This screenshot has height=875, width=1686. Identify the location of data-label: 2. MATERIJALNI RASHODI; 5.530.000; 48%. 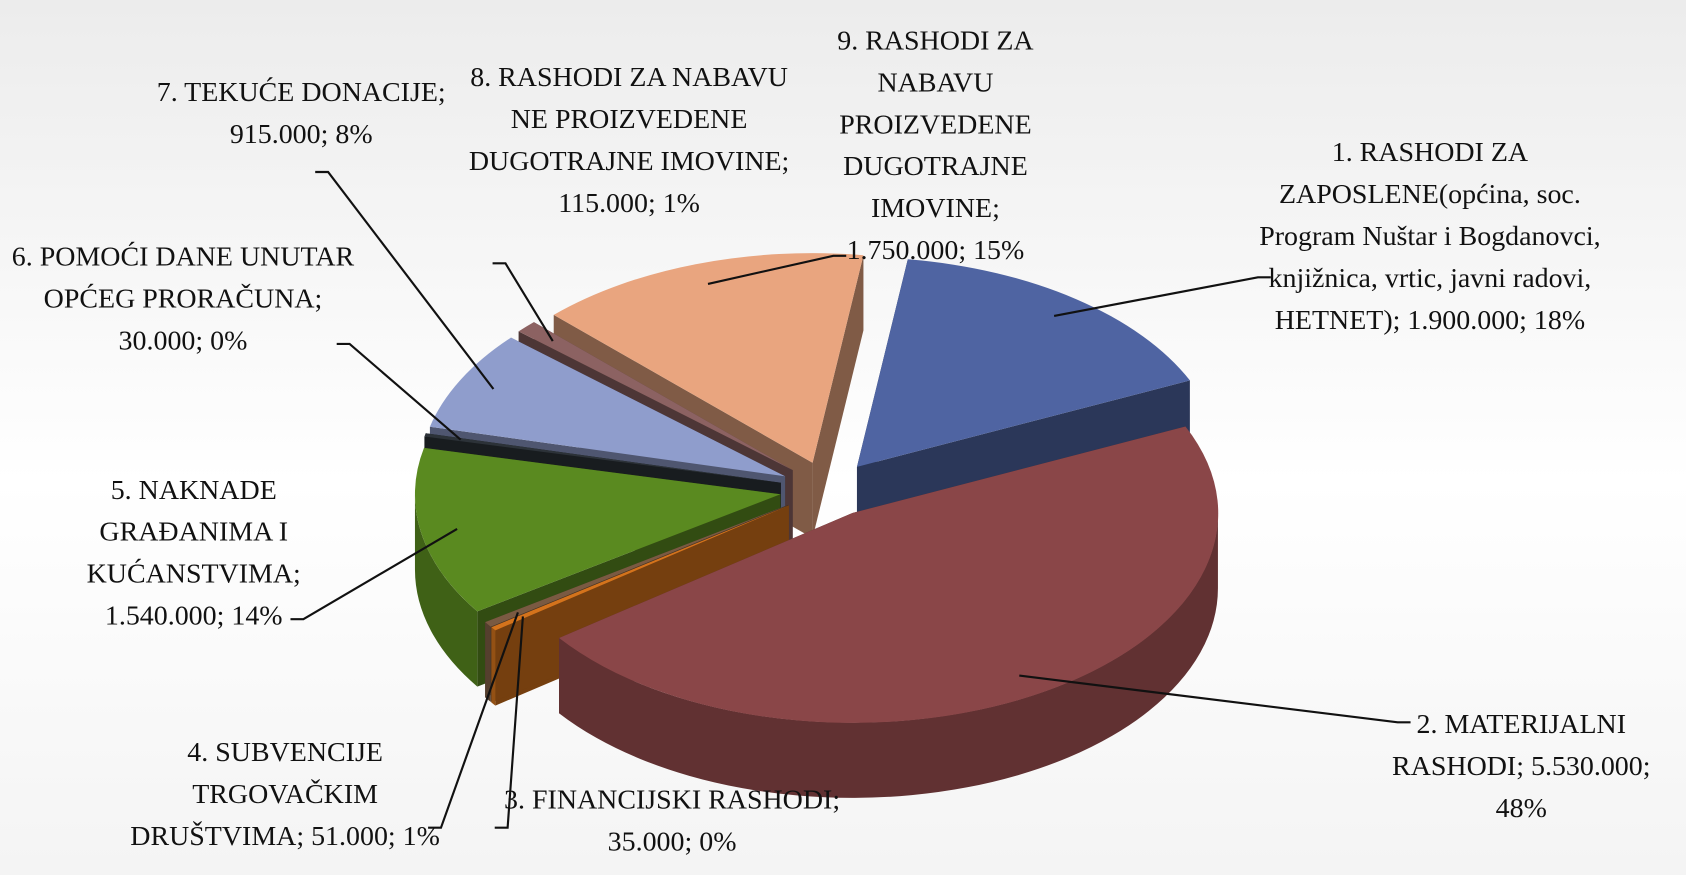
(1521, 766).